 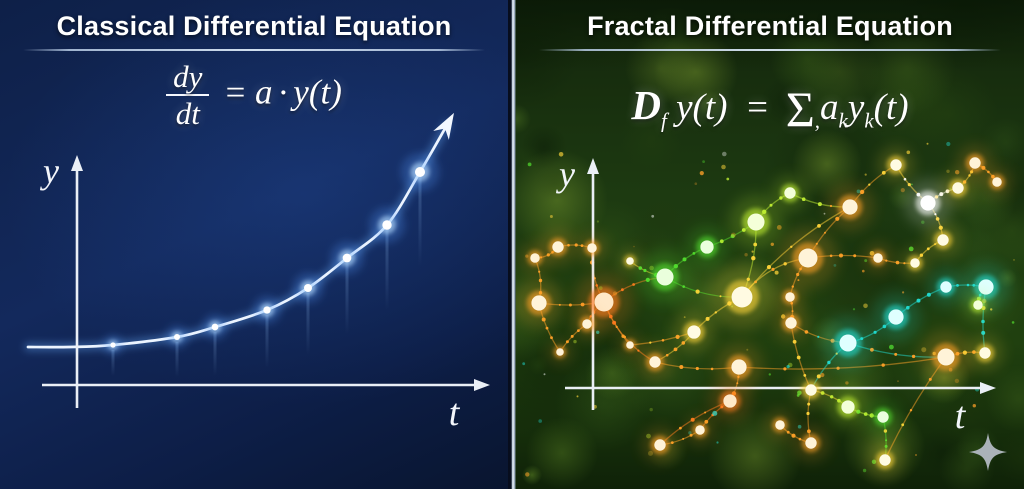 What do you see at coordinates (254, 50) in the screenshot?
I see `classical-title-underline` at bounding box center [254, 50].